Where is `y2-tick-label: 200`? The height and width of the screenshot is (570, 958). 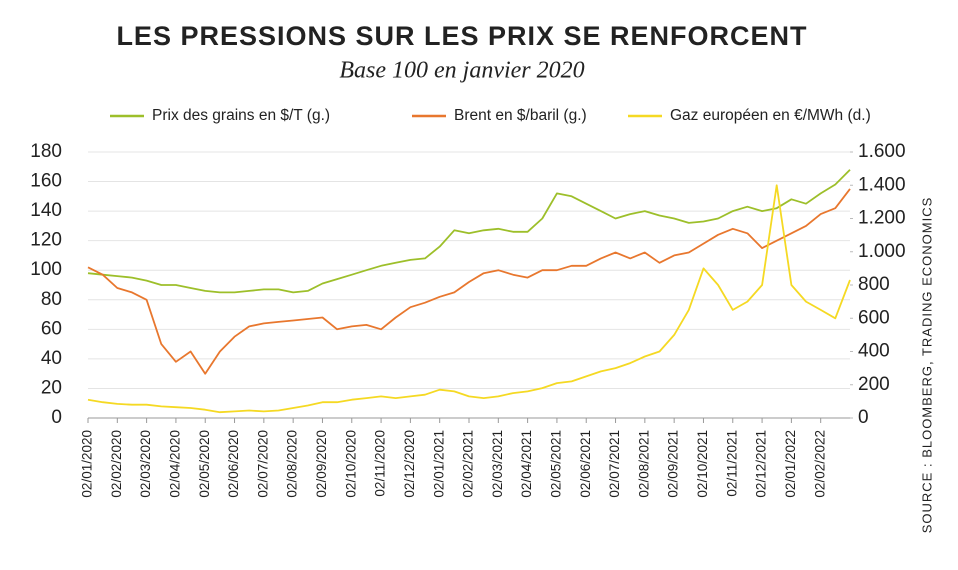
y2-tick-label: 200 is located at coordinates (874, 384).